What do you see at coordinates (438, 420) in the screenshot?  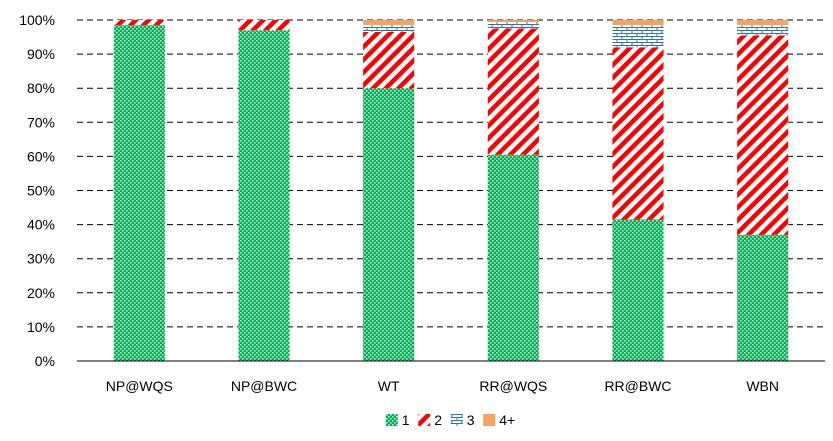 I see `legend-label: 2` at bounding box center [438, 420].